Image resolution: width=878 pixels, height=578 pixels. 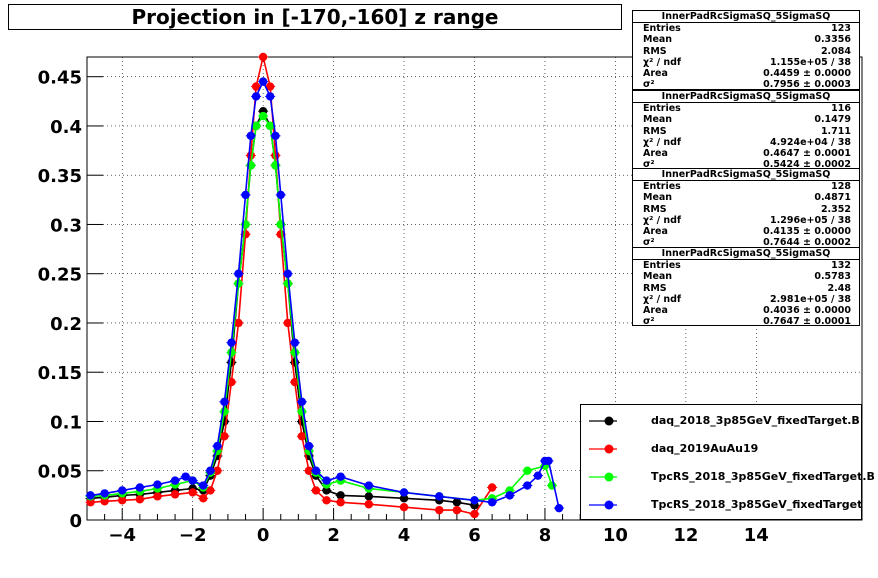 What do you see at coordinates (662, 29) in the screenshot?
I see `stats-label: Entries` at bounding box center [662, 29].